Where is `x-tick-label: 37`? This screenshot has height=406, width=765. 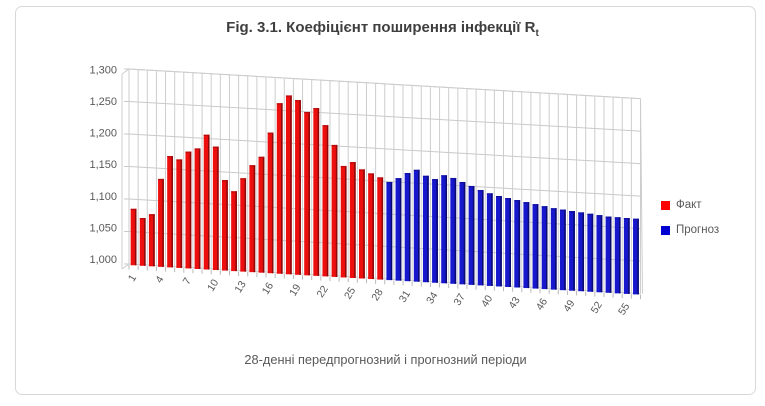 x-tick-label: 37 is located at coordinates (460, 299).